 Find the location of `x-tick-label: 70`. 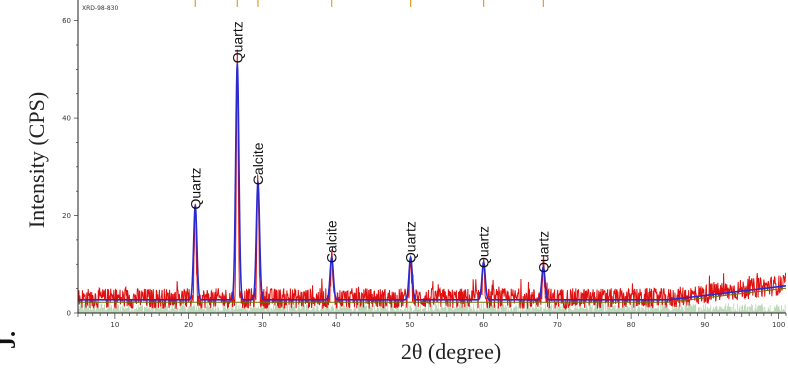

x-tick-label: 70 is located at coordinates (557, 325).